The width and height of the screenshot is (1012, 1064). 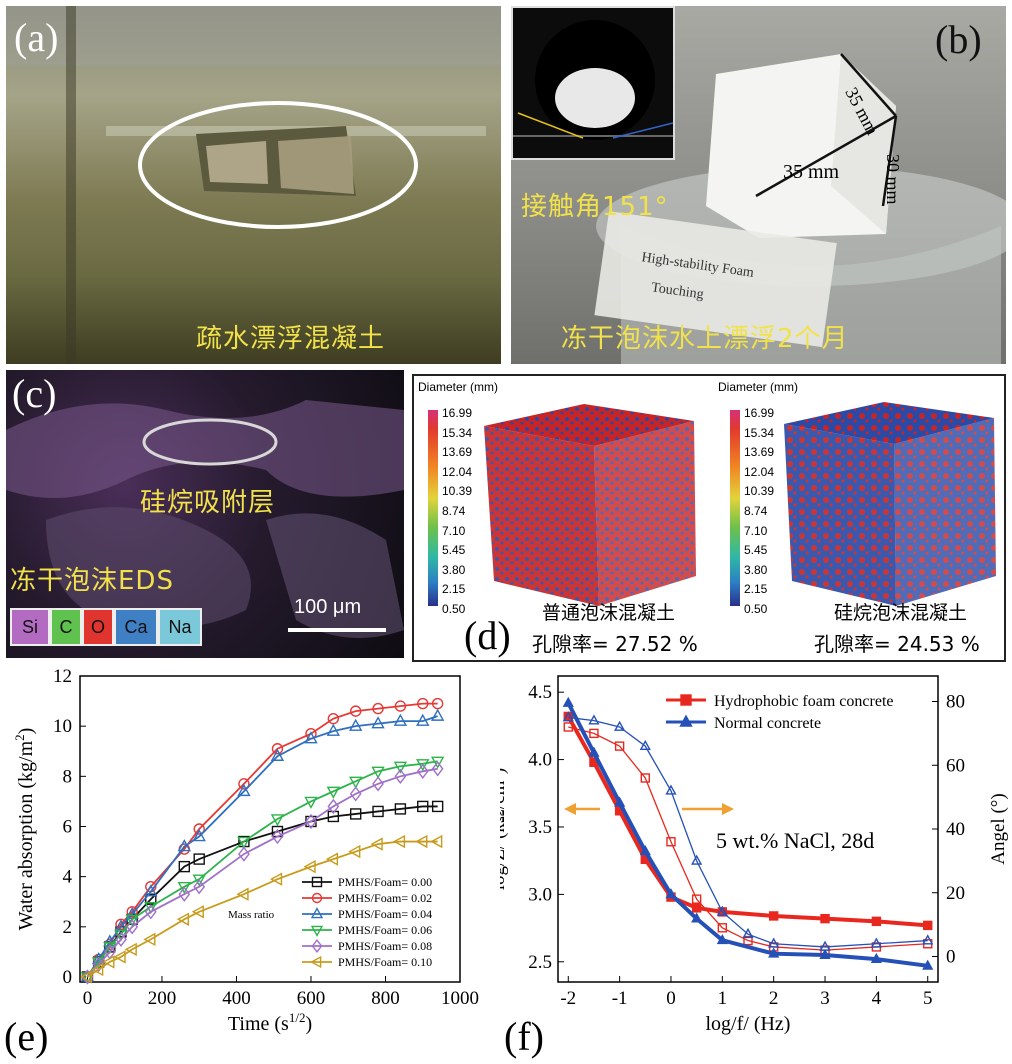 I want to click on left-porosity: 孔隙率= 27.52 %, so click(x=615, y=644).